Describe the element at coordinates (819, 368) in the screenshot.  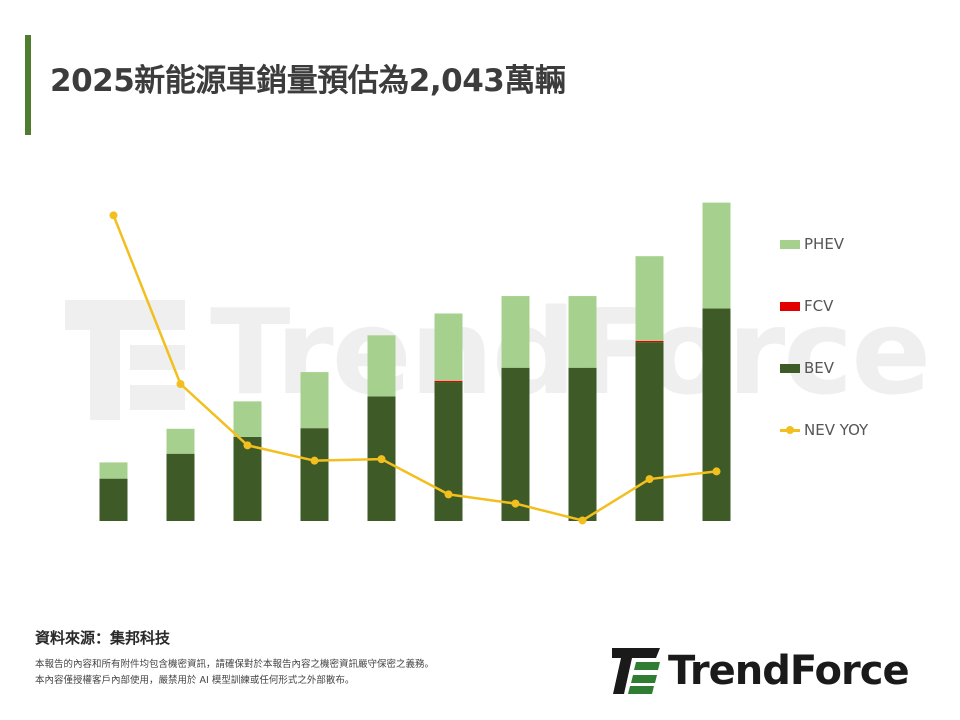
I see `legend-label-bev: BEV` at that location.